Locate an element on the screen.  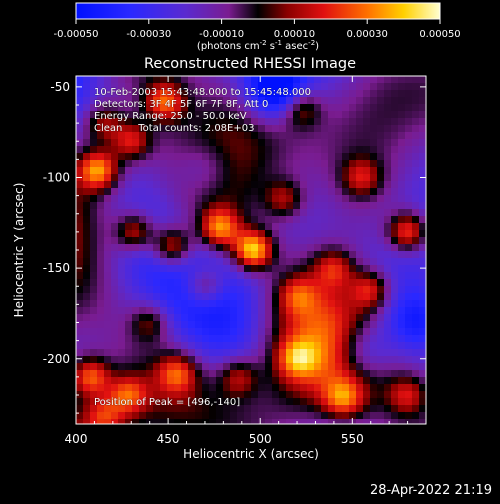
colorbar-gradient is located at coordinates (258, 11).